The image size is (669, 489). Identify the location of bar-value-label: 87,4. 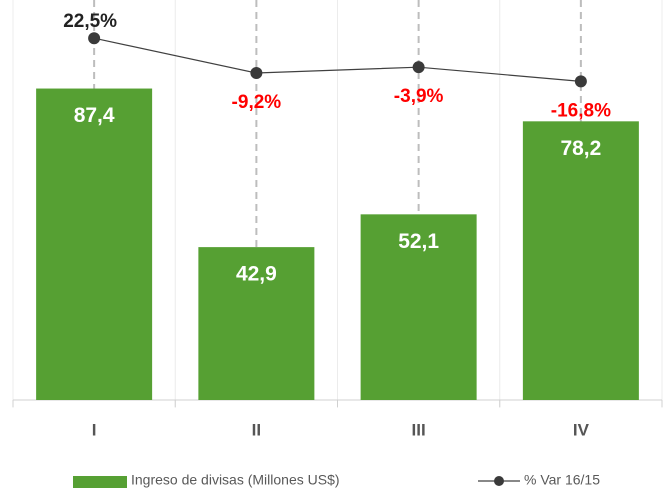
(94, 115).